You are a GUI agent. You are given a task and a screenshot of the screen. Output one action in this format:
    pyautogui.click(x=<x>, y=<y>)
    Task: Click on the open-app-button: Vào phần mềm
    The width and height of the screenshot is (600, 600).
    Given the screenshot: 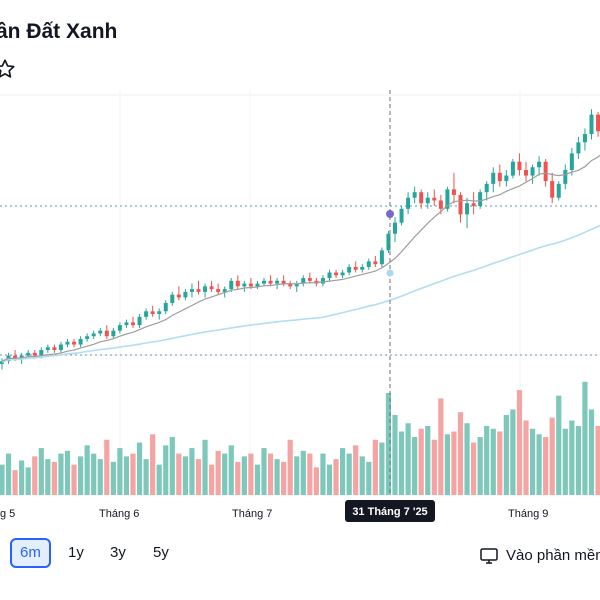 What is the action you would take?
    pyautogui.click(x=540, y=556)
    